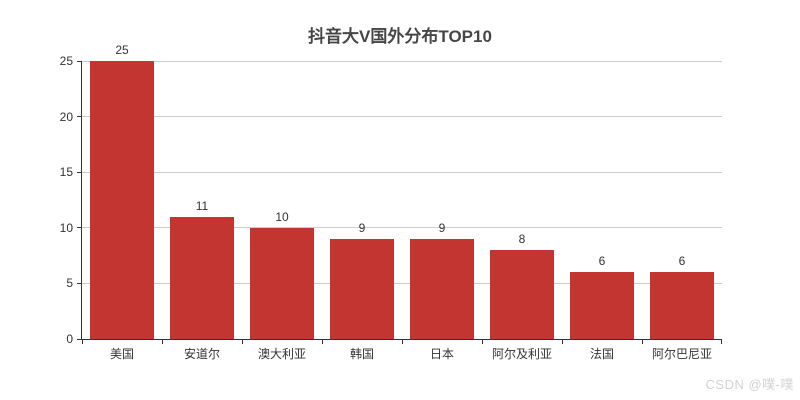 Image resolution: width=800 pixels, height=400 pixels. Describe the element at coordinates (69, 283) in the screenshot. I see `y-axis-tick-label: 5` at that location.